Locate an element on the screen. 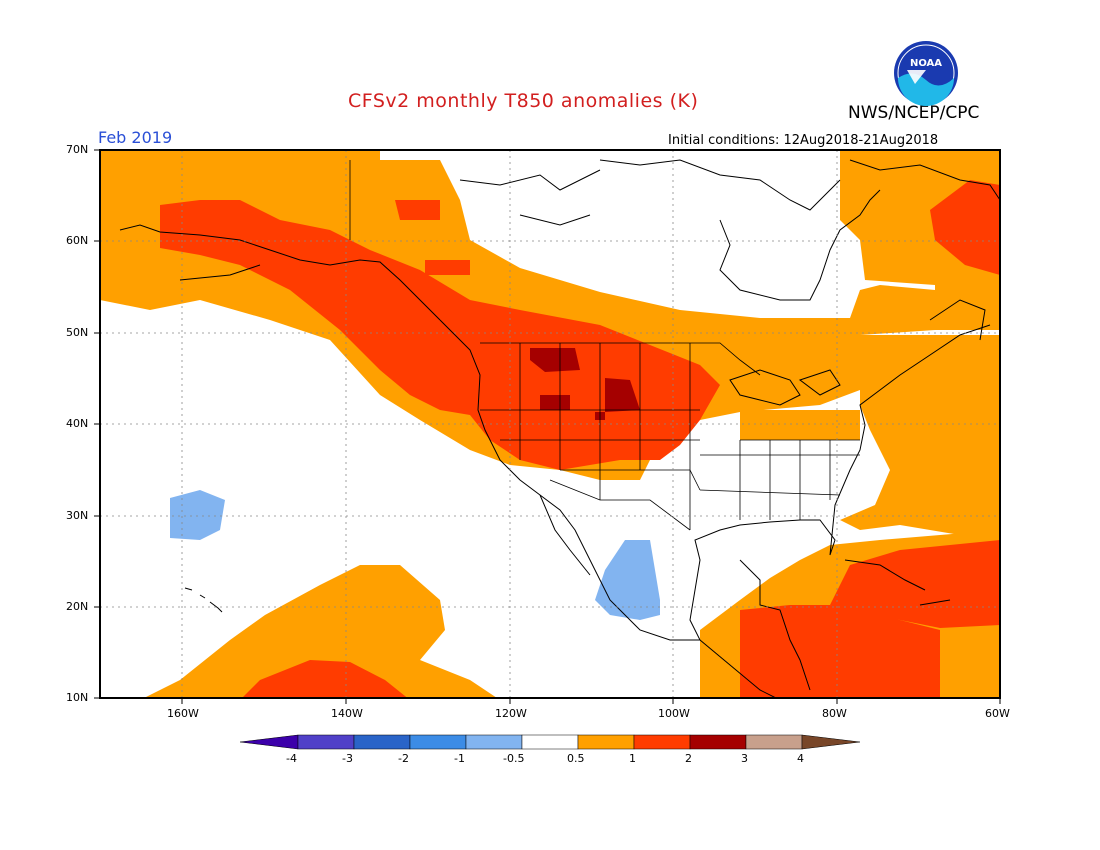 This screenshot has width=1100, height=850. legend-label: 4 is located at coordinates (800, 758).